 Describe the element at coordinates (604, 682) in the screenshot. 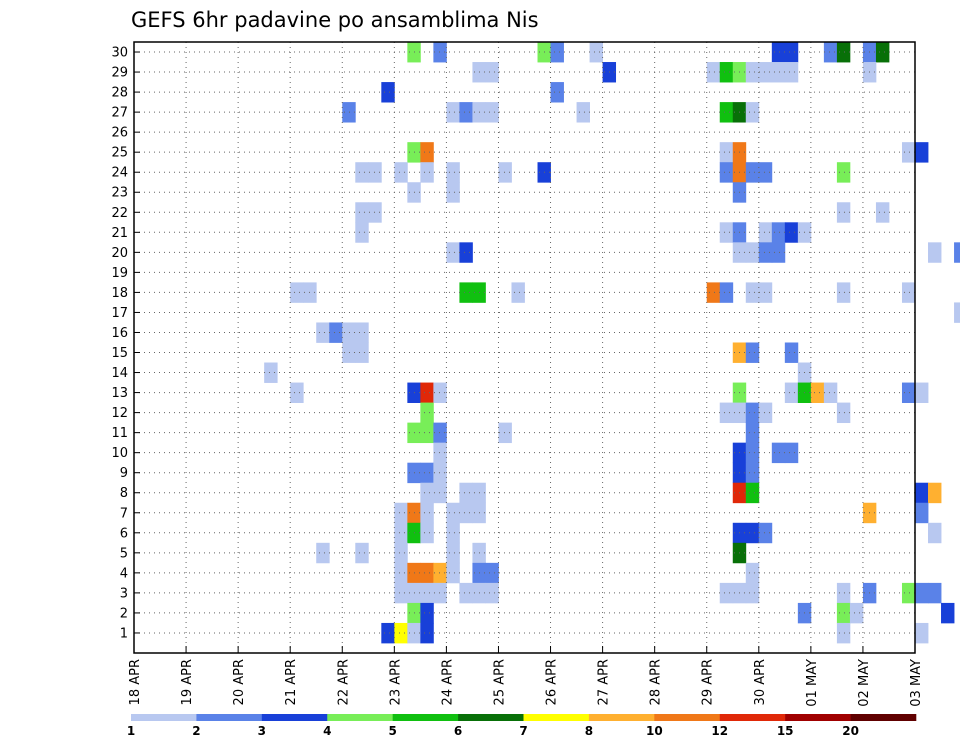

I see `x-tick-label: 27 APR` at that location.